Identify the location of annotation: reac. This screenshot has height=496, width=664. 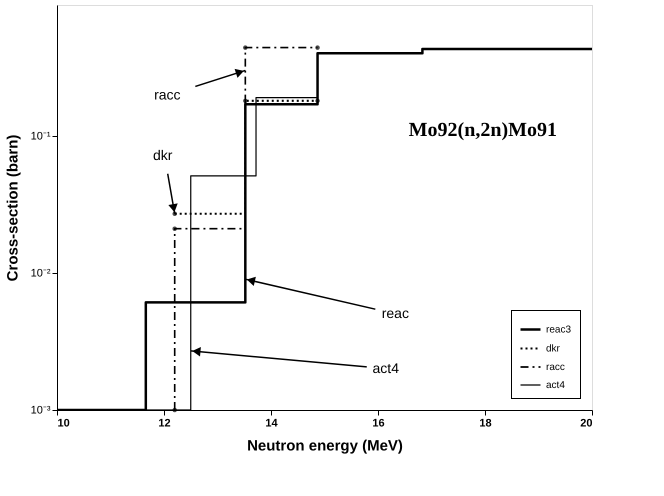
(395, 313).